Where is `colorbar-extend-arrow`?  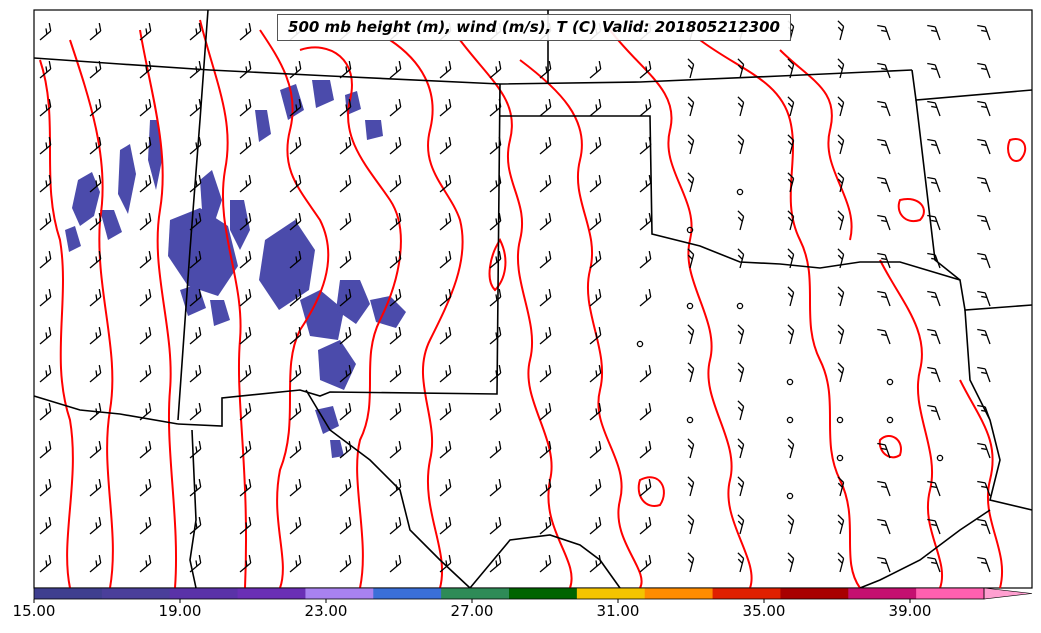 colorbar-extend-arrow is located at coordinates (1008, 593).